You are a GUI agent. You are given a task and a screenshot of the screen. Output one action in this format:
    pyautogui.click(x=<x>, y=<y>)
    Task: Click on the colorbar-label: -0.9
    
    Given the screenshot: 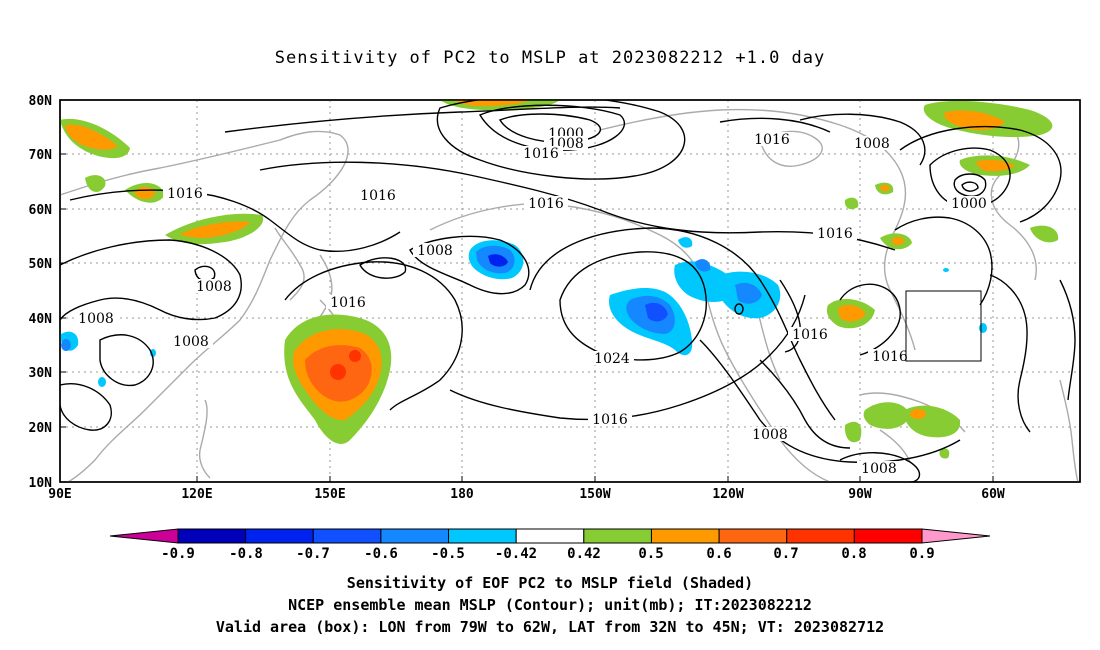 What is the action you would take?
    pyautogui.click(x=178, y=554)
    